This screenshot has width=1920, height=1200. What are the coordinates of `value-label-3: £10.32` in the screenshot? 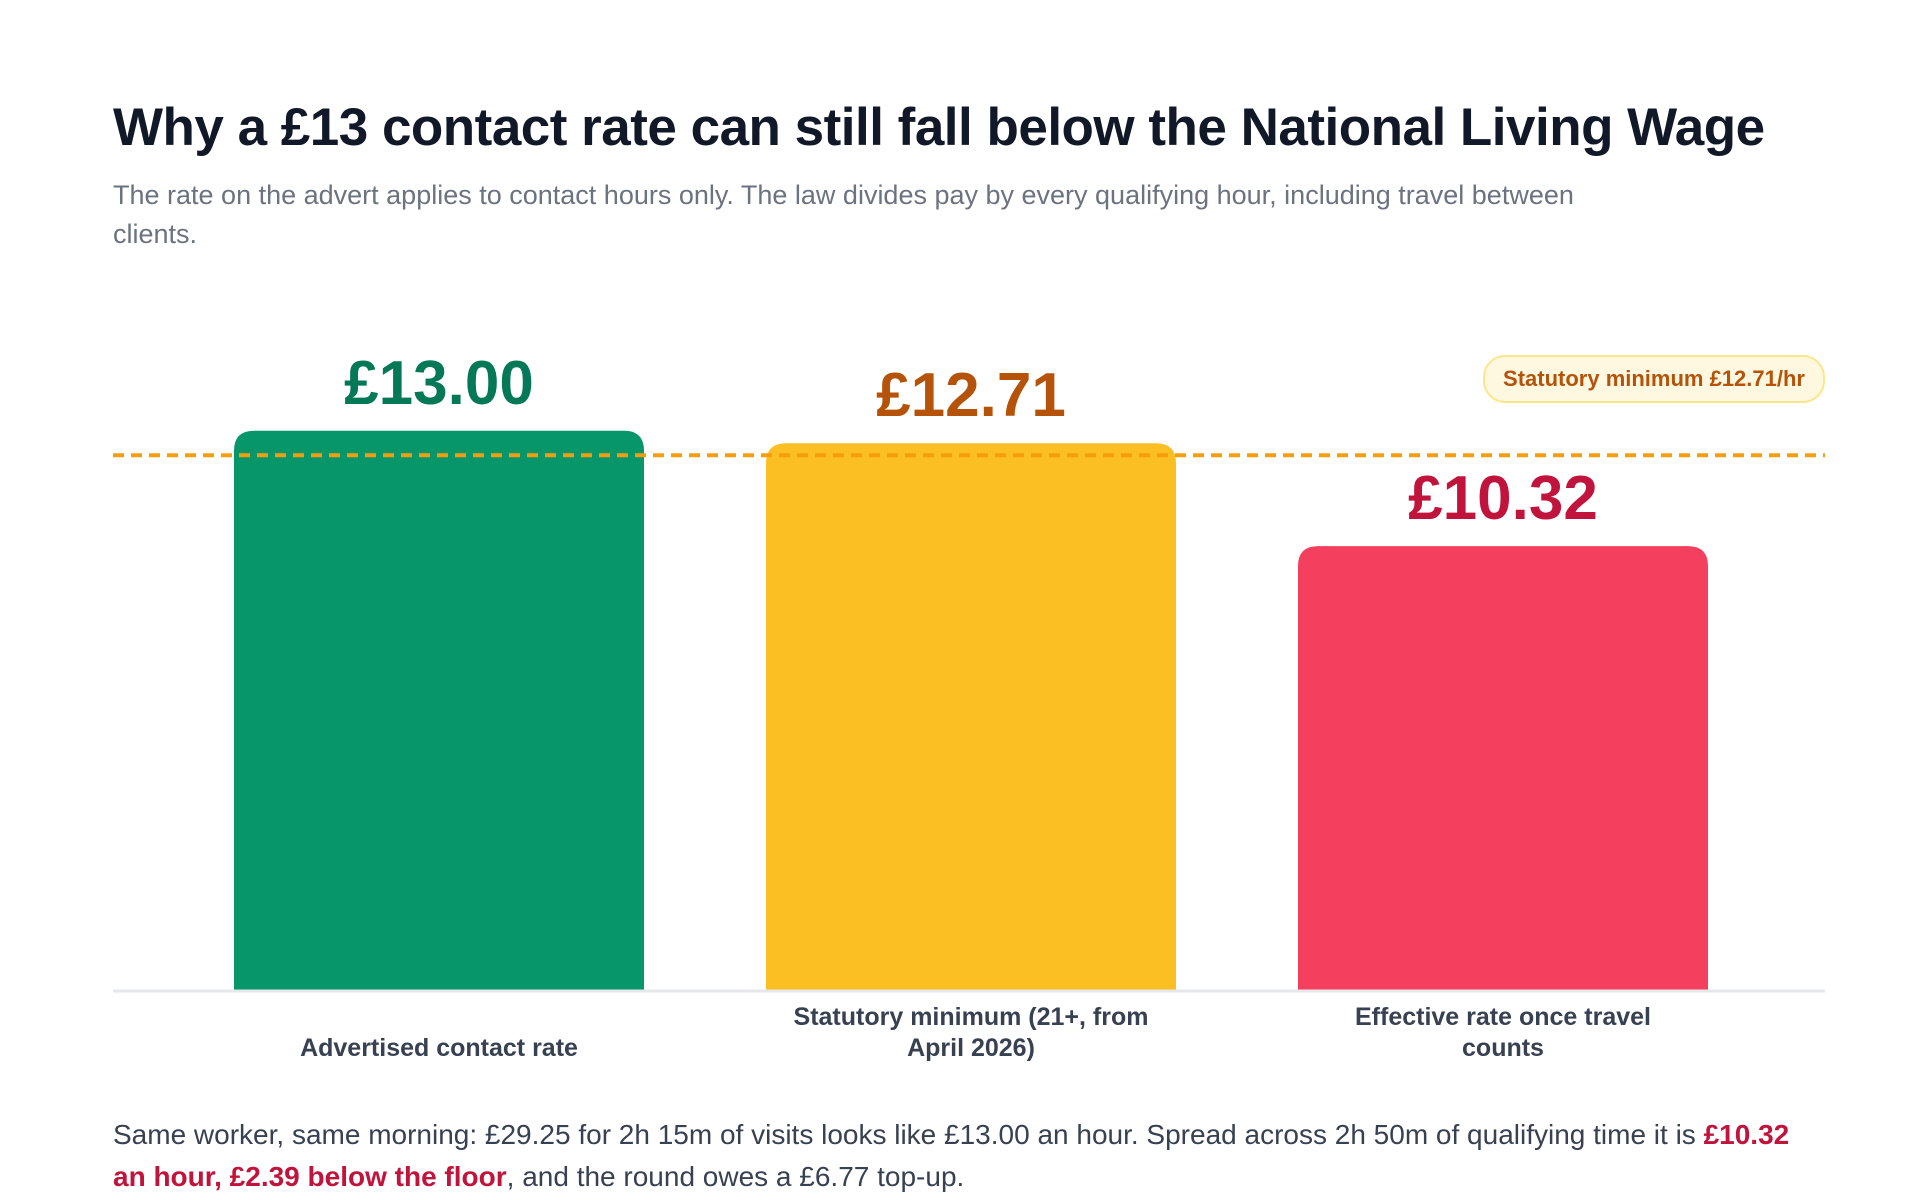 It's located at (1503, 499).